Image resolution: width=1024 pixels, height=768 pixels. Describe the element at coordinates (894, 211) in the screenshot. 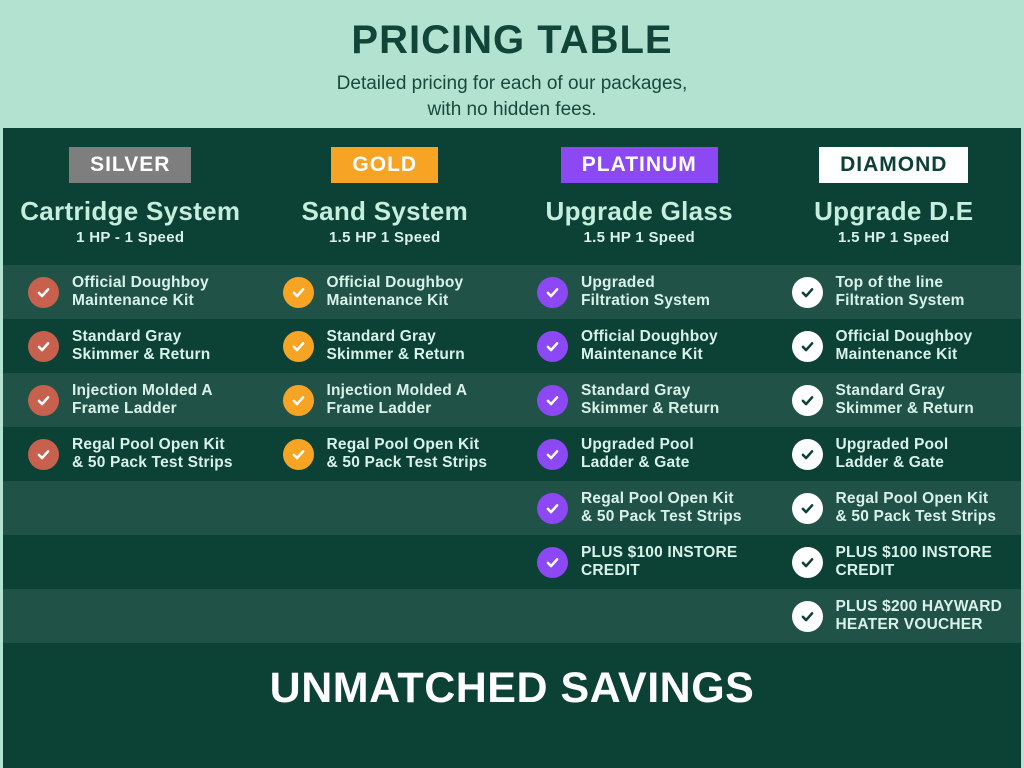

I see `package-title: Upgrade D.E` at that location.